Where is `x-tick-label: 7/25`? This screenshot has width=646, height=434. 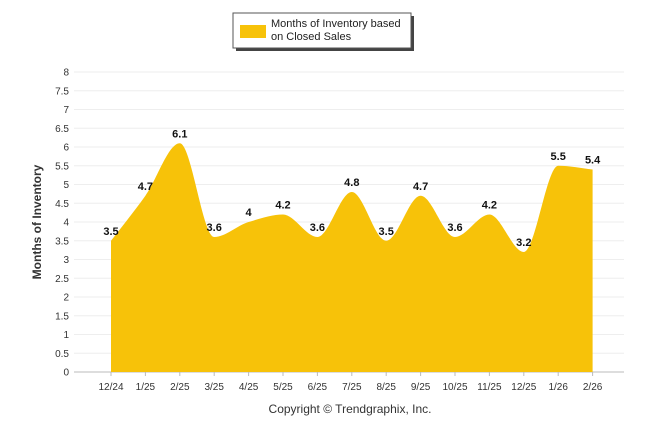 x-tick-label: 7/25 is located at coordinates (352, 387).